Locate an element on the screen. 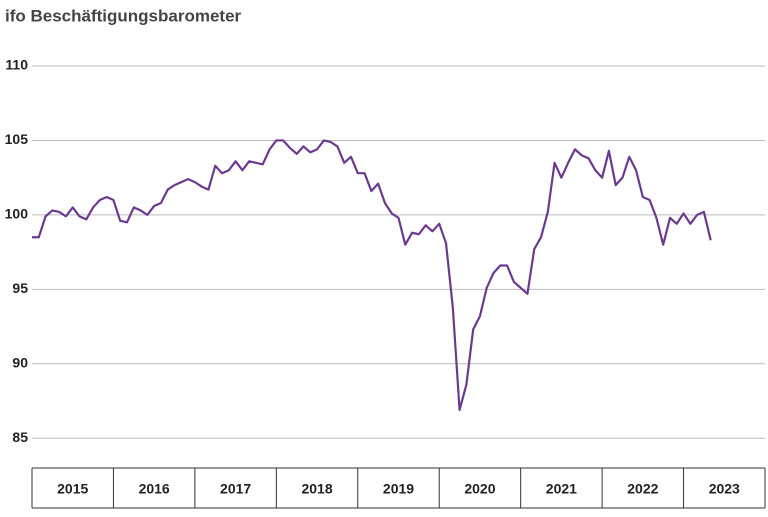 The image size is (768, 517). x-tick-label: 2017 is located at coordinates (235, 489).